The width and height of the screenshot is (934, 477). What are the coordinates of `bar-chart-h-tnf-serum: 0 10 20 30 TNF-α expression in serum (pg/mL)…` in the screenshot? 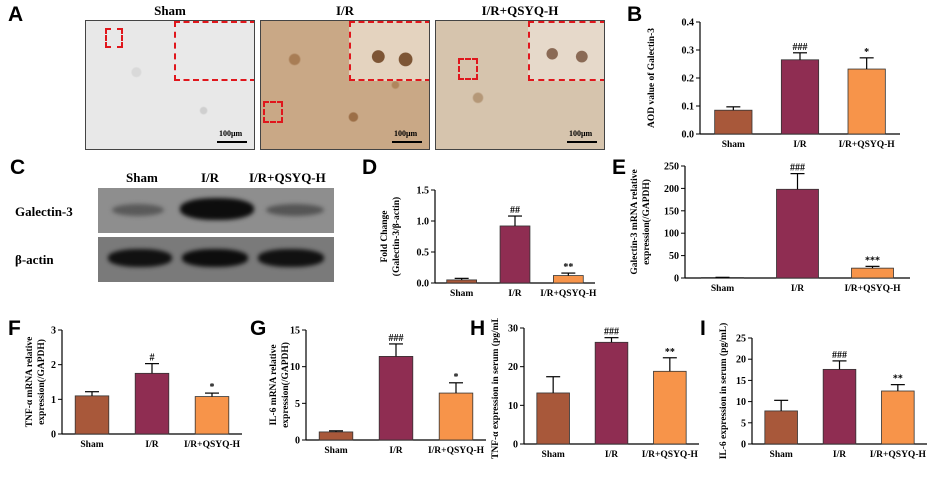 It's located at (594, 389).